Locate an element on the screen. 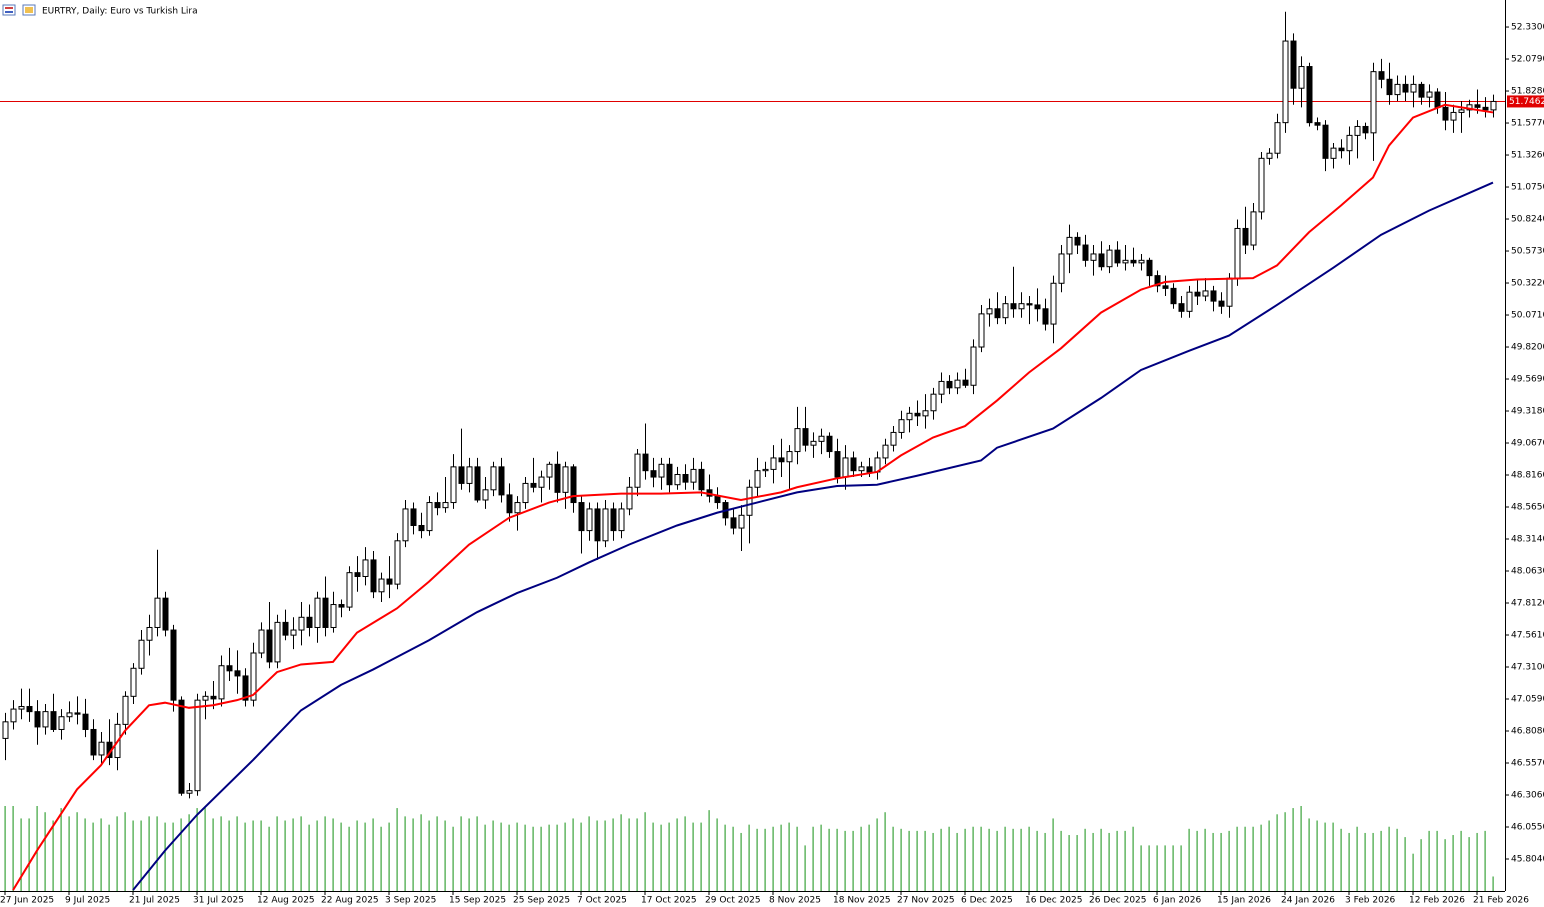 The height and width of the screenshot is (907, 1544). x-tick-label: 12 Aug 2025 is located at coordinates (286, 901).